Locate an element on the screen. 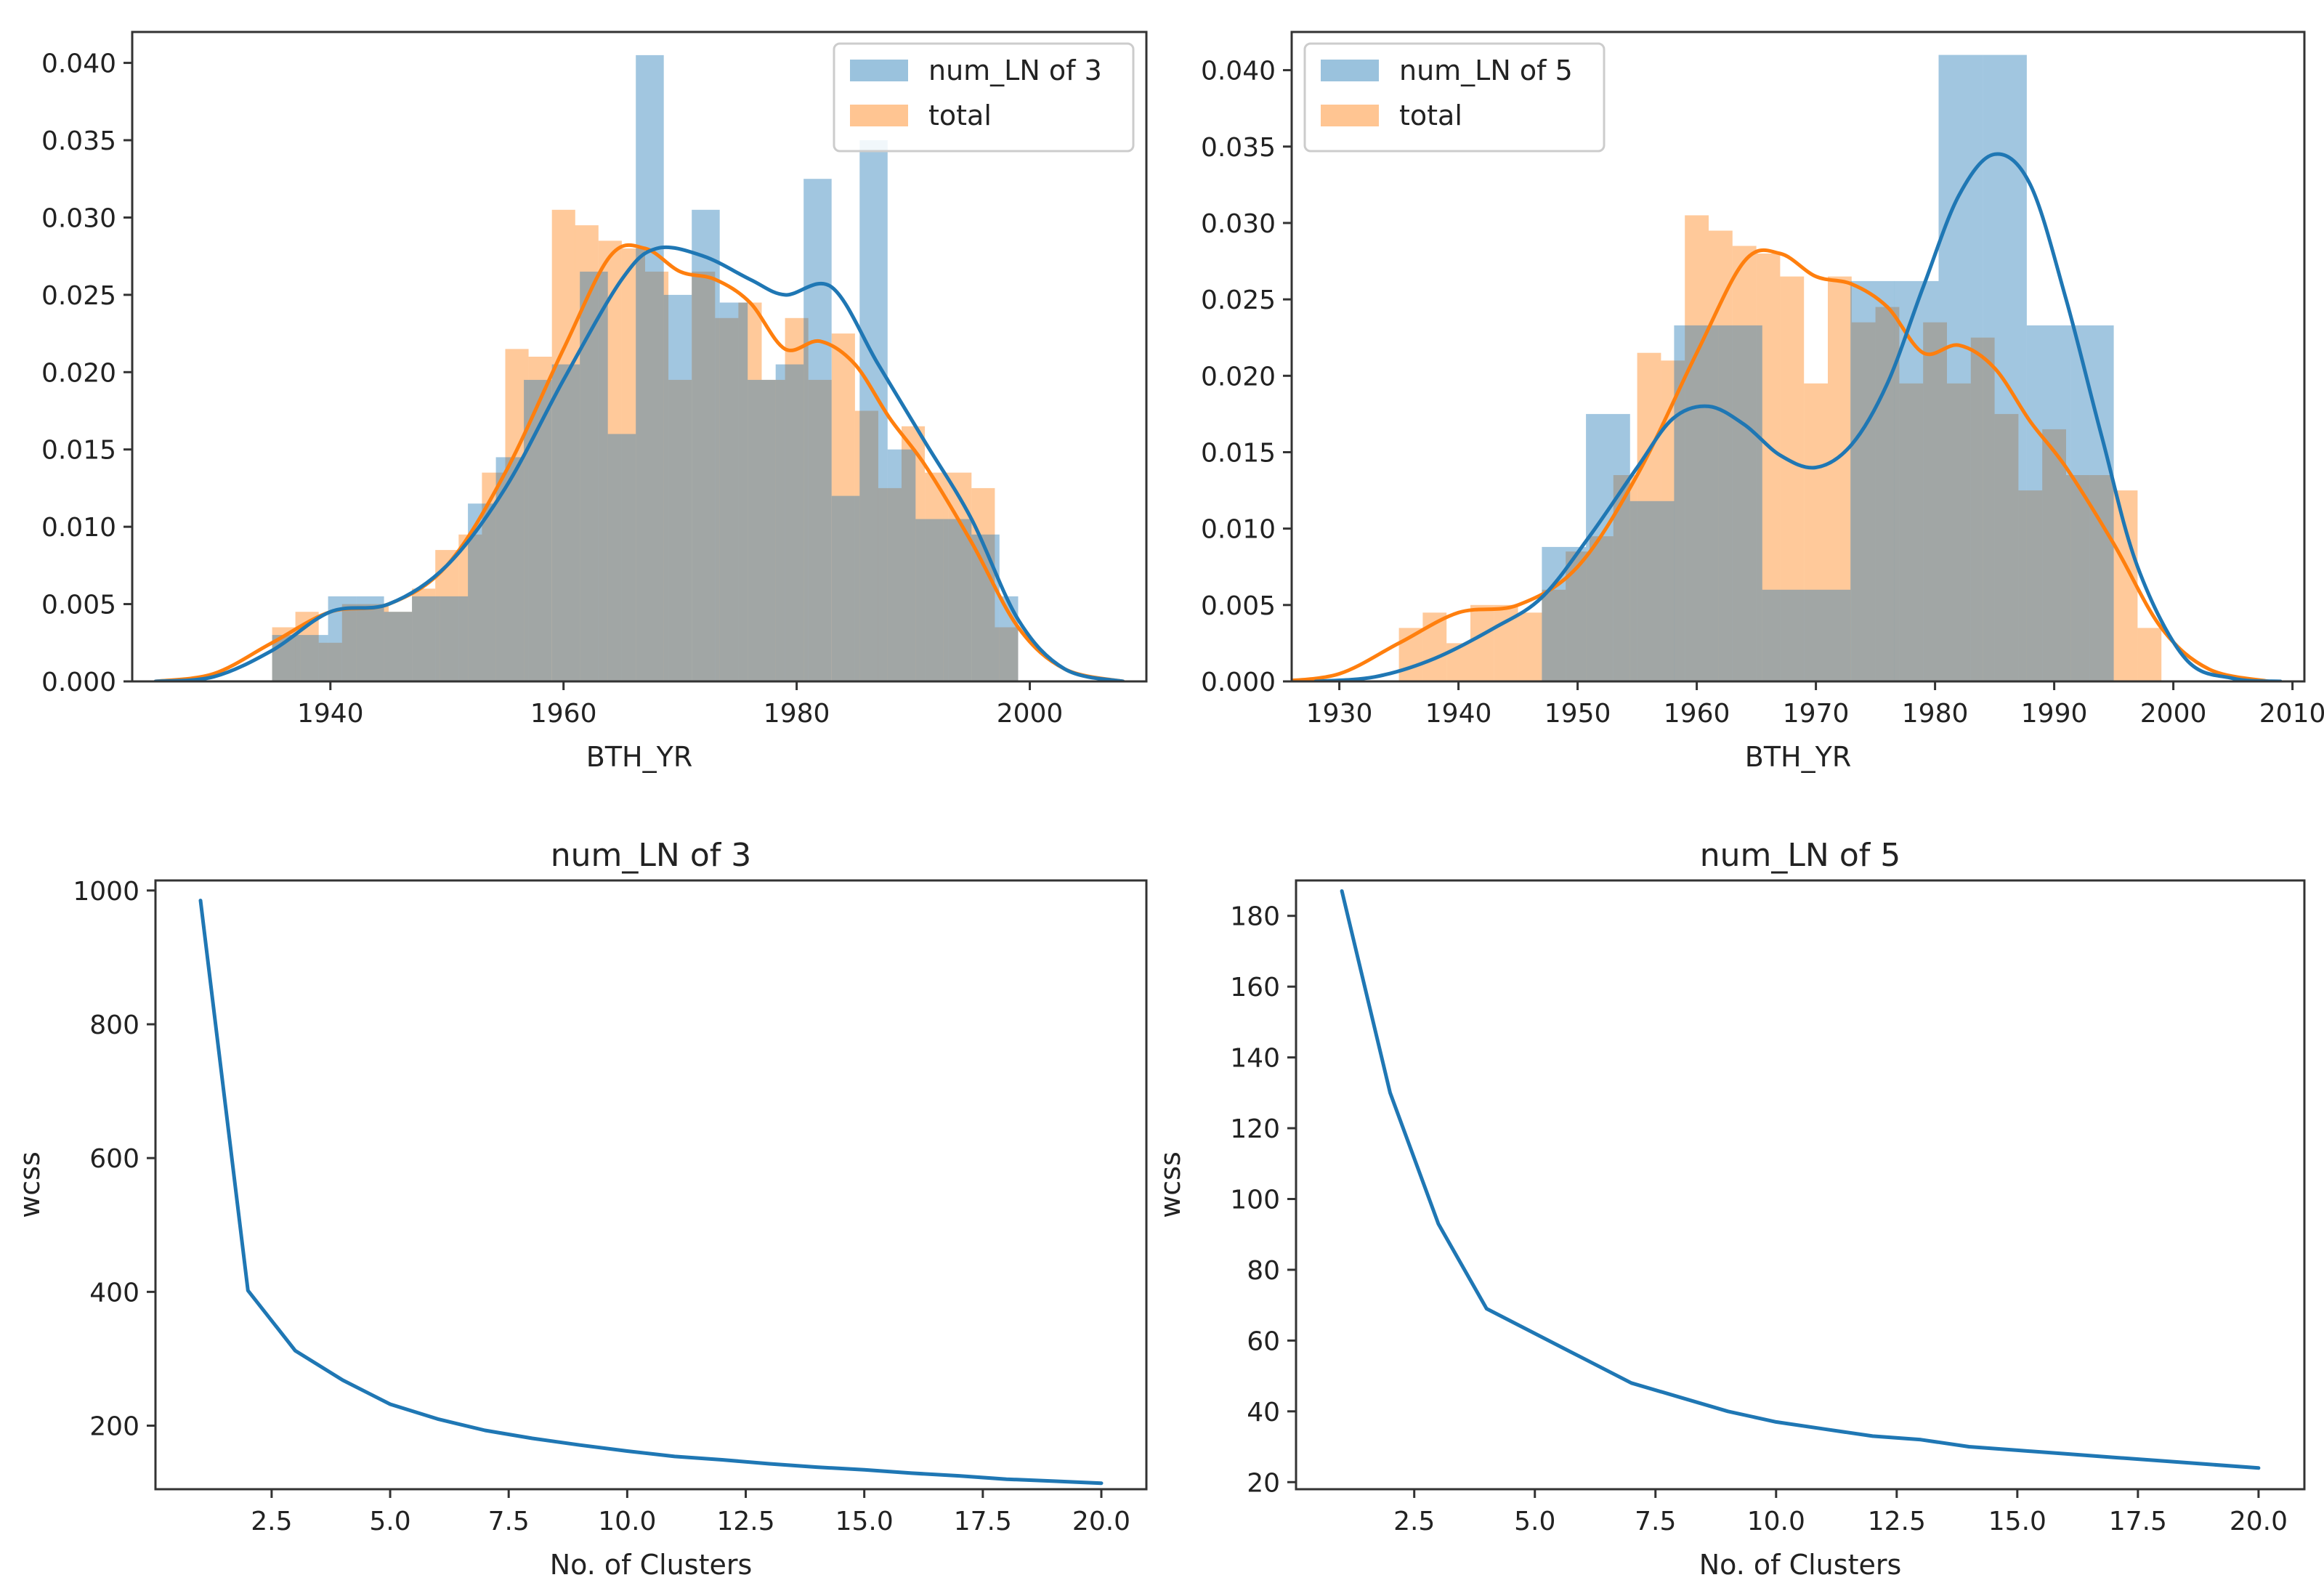  x-tick-label: 1930 is located at coordinates (1339, 714).